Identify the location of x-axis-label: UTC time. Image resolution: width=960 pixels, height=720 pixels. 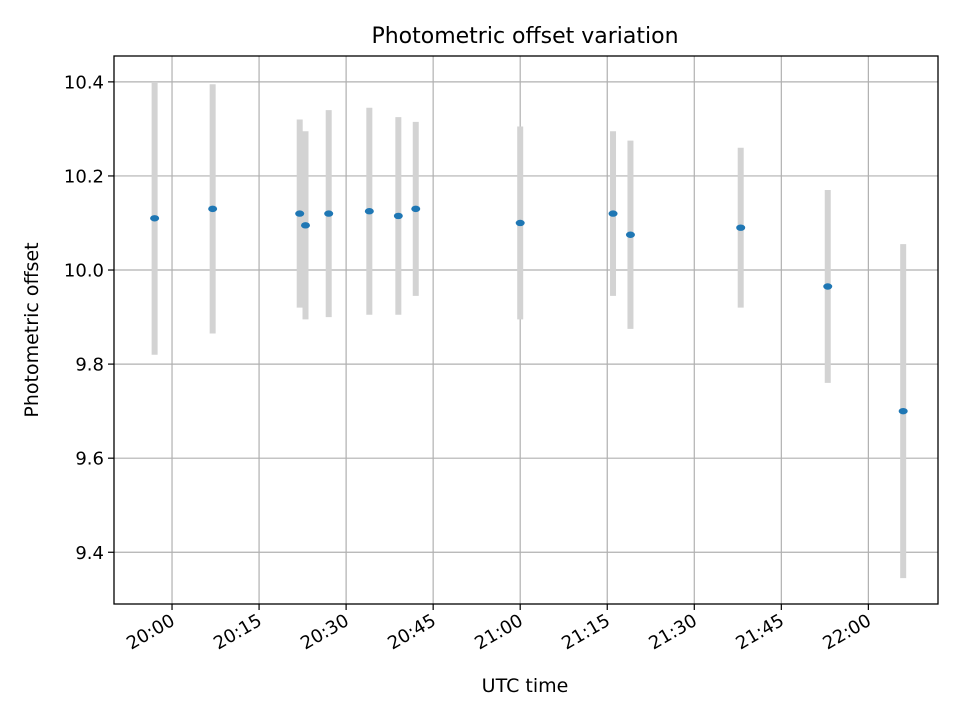
(525, 686).